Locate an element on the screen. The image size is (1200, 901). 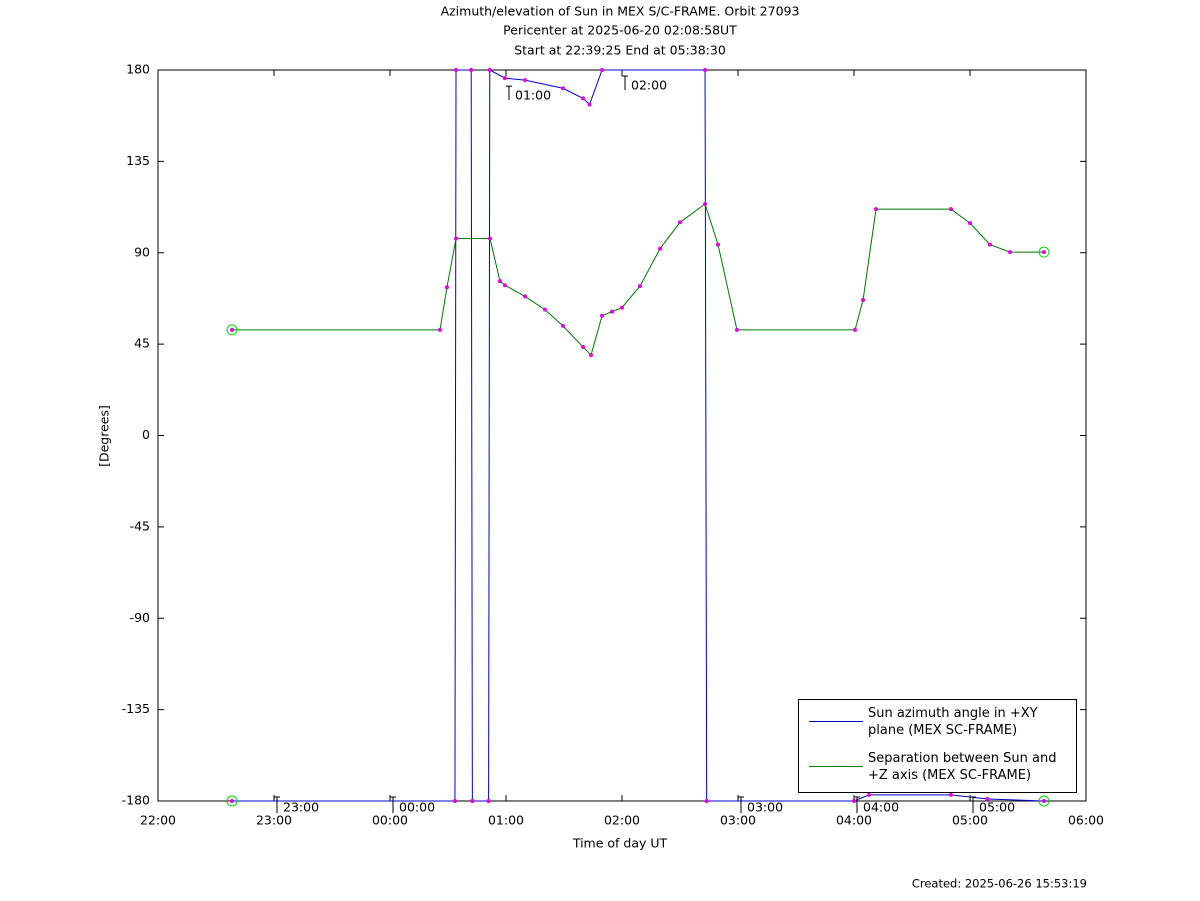
annotation: 05:00 is located at coordinates (997, 807).